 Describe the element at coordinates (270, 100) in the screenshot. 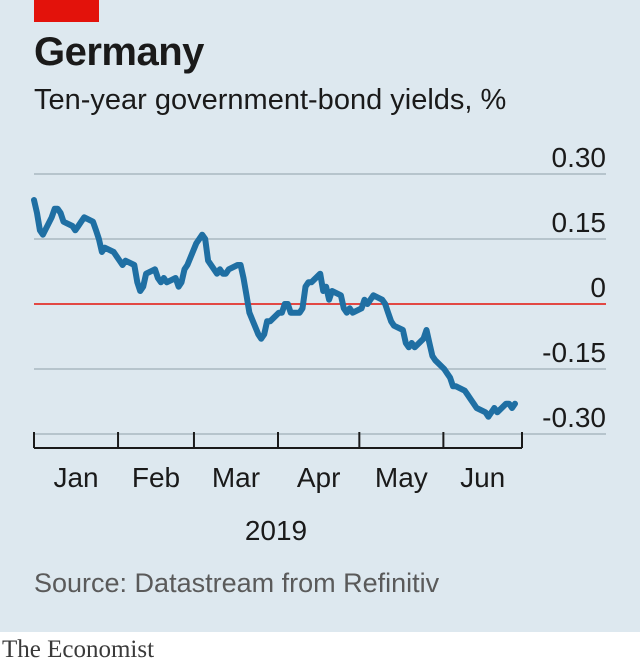

I see `chart-subtitle: Ten-year government-bond yields, %` at that location.